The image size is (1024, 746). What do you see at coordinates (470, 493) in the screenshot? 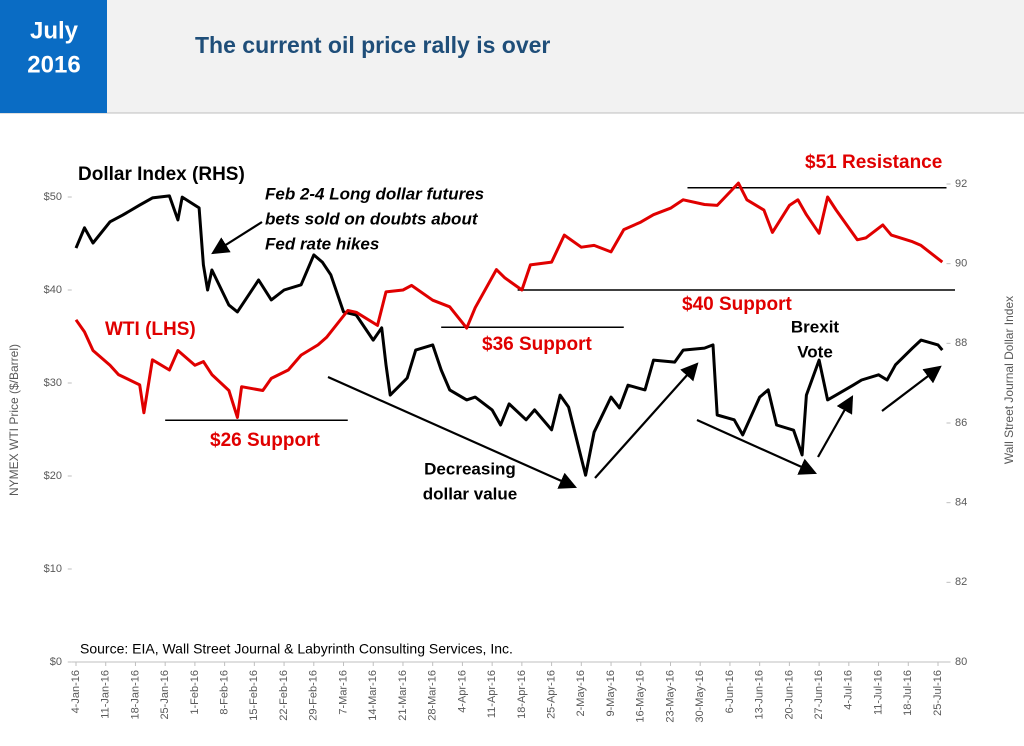
I see `annotation: dollar value` at bounding box center [470, 493].